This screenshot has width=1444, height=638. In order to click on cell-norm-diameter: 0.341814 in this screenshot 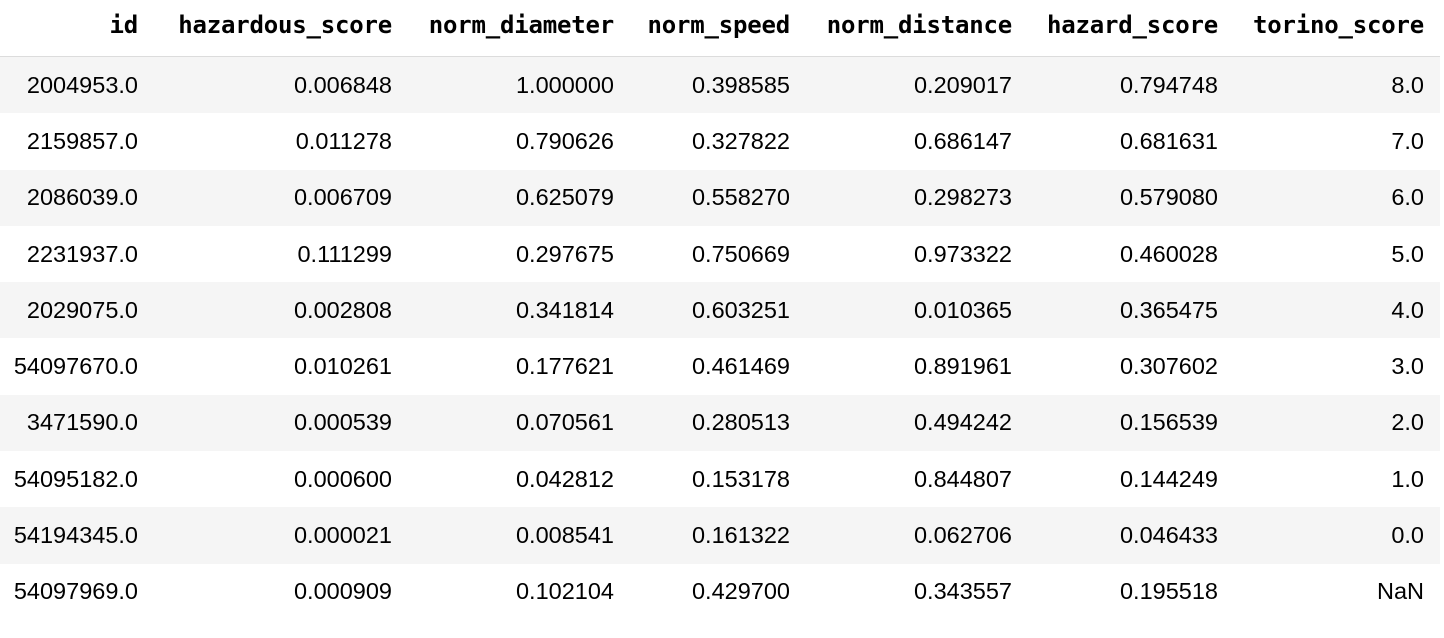, I will do `click(513, 310)`.